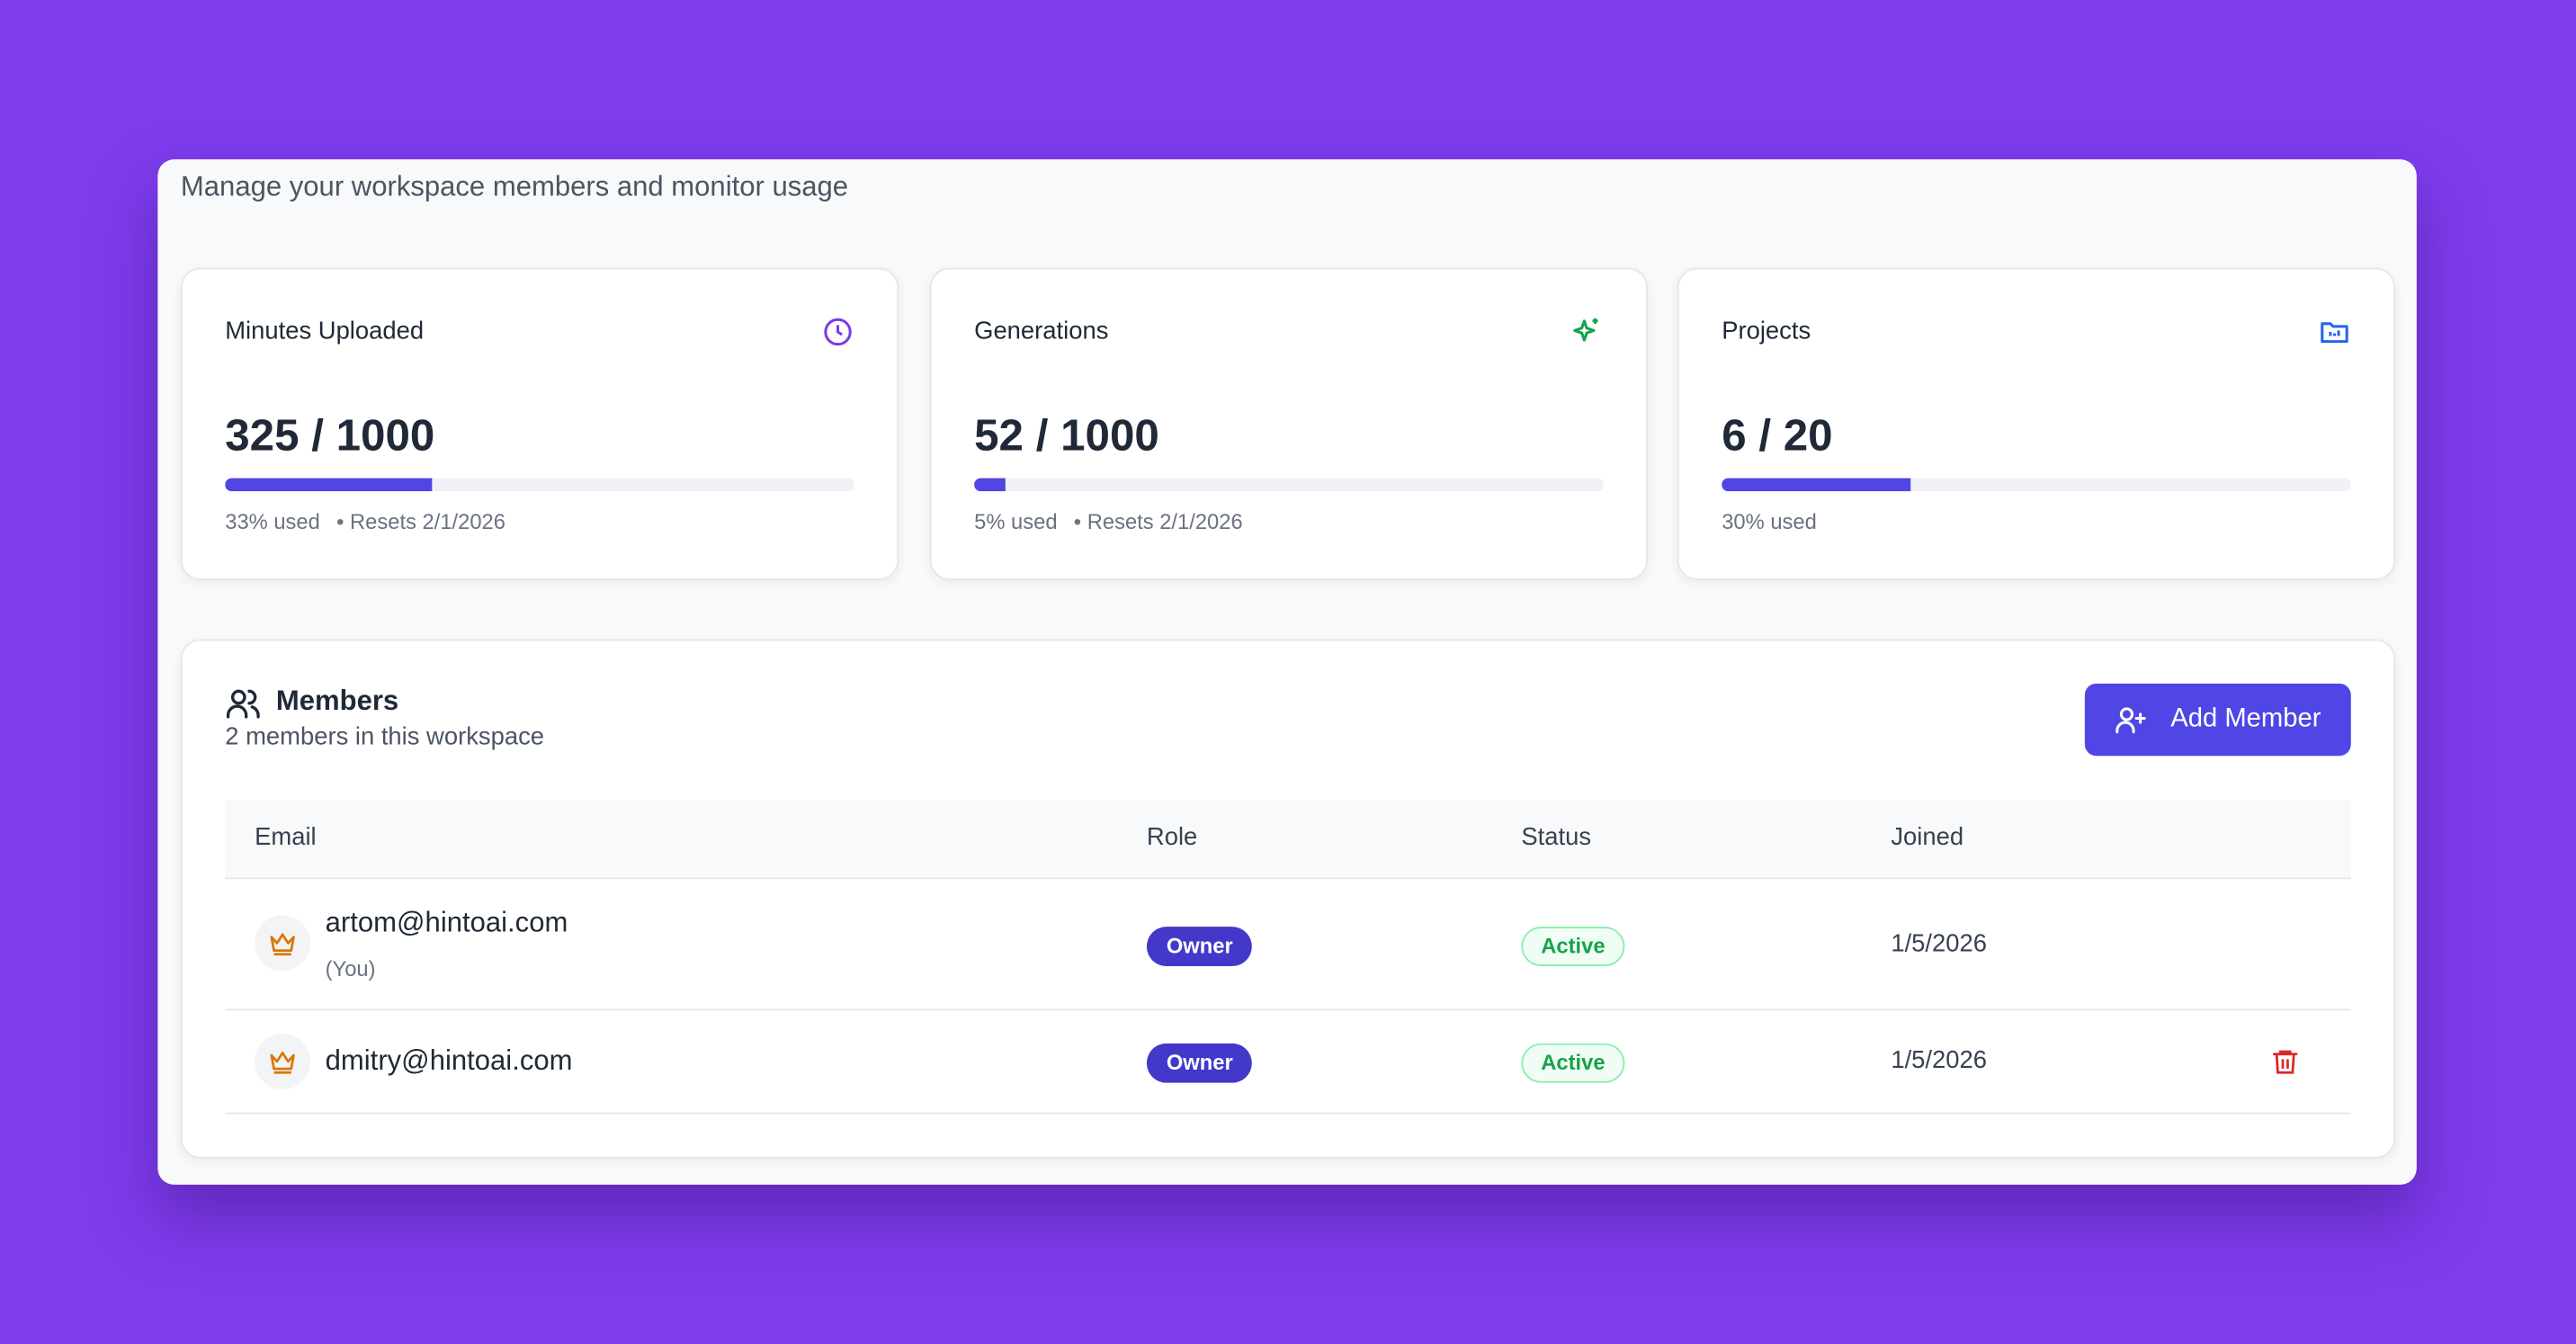  I want to click on usage-card: Projects 6 / 20 30% used, so click(2036, 423).